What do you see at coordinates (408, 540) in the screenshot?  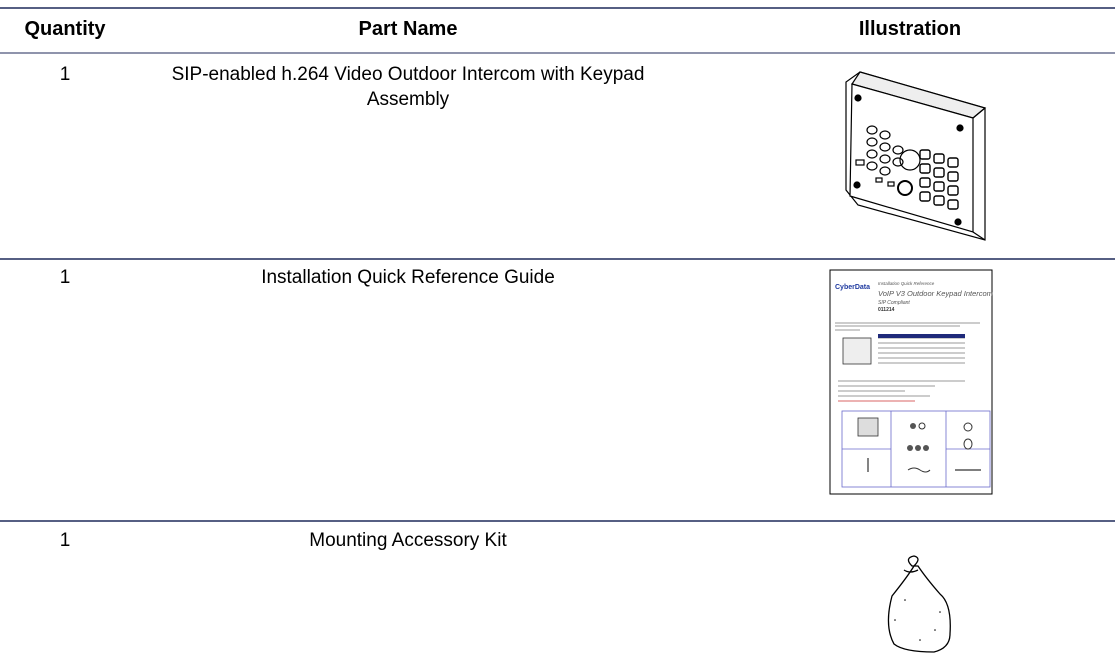 I see `part-name-cell: Mounting Accessory Kit` at bounding box center [408, 540].